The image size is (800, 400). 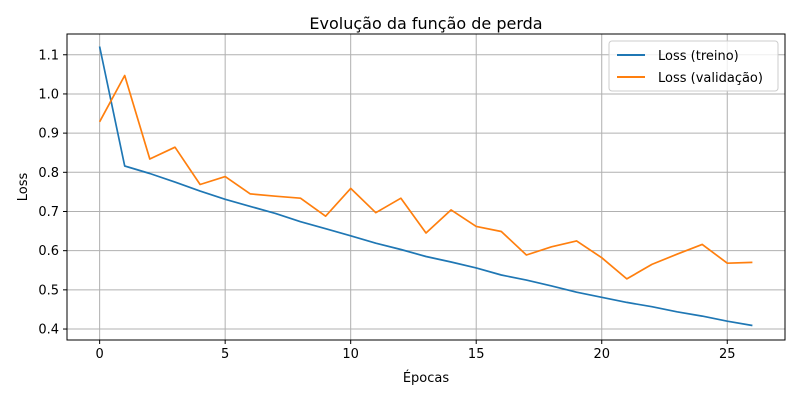 I want to click on y-tick-label: 0.5, so click(x=48, y=290).